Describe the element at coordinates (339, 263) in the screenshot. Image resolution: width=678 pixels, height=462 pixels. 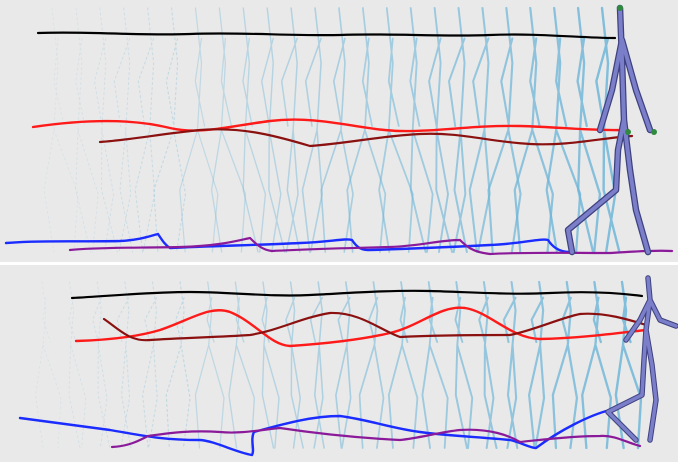
I see `panel-separator` at that location.